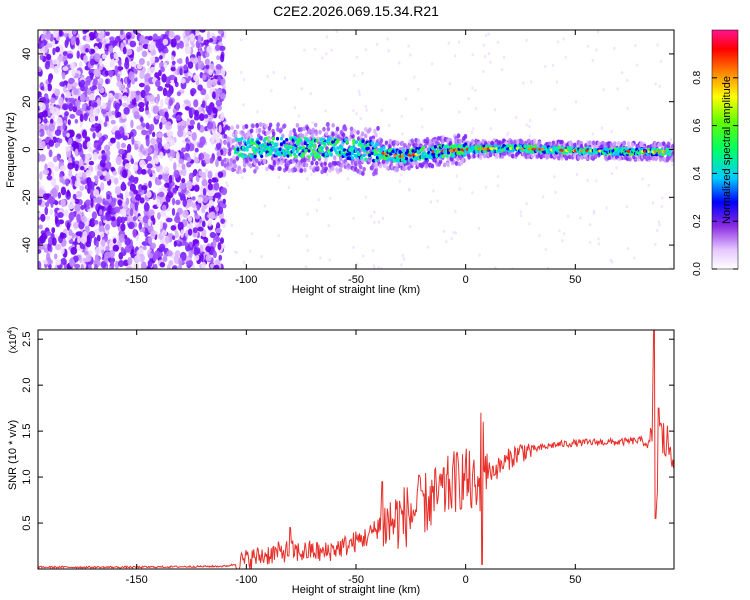  Describe the element at coordinates (27, 149) in the screenshot. I see `y-tick-label: 0` at that location.